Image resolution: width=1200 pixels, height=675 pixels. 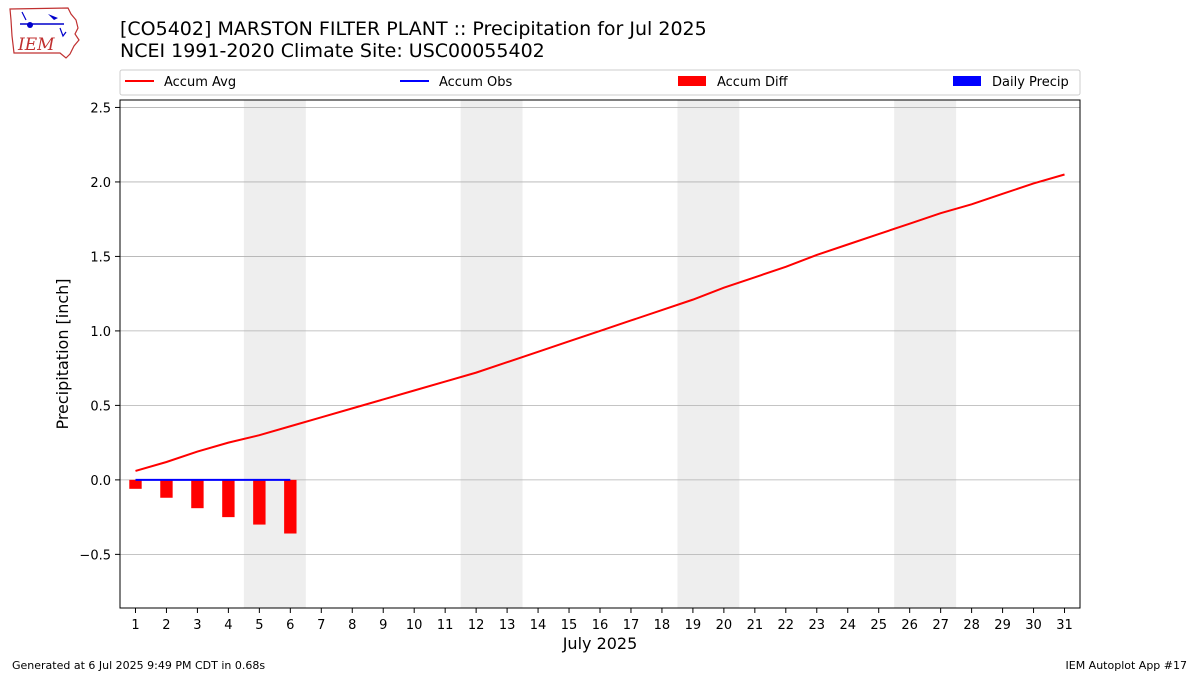 I want to click on x-tick-label: 23, so click(x=817, y=625).